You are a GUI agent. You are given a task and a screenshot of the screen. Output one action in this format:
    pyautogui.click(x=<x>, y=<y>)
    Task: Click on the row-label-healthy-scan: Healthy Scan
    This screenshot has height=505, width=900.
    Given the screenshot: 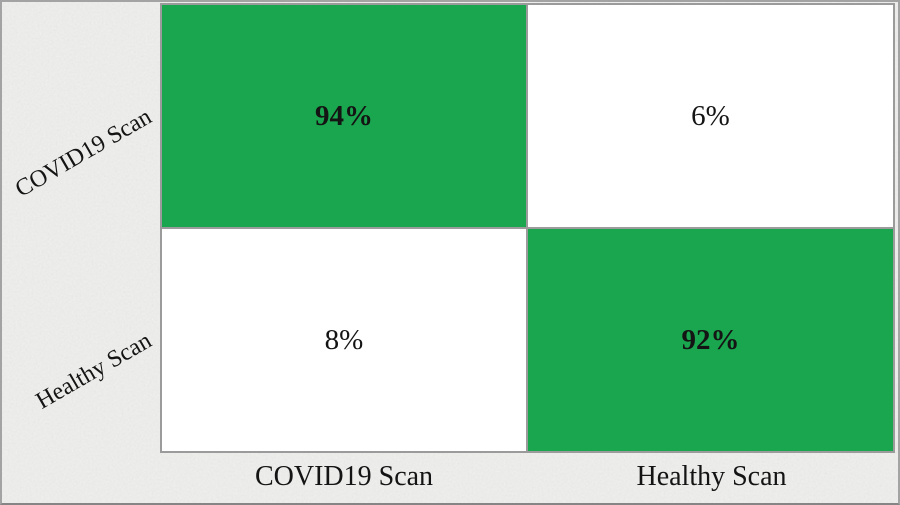 What is the action you would take?
    pyautogui.click(x=94, y=371)
    